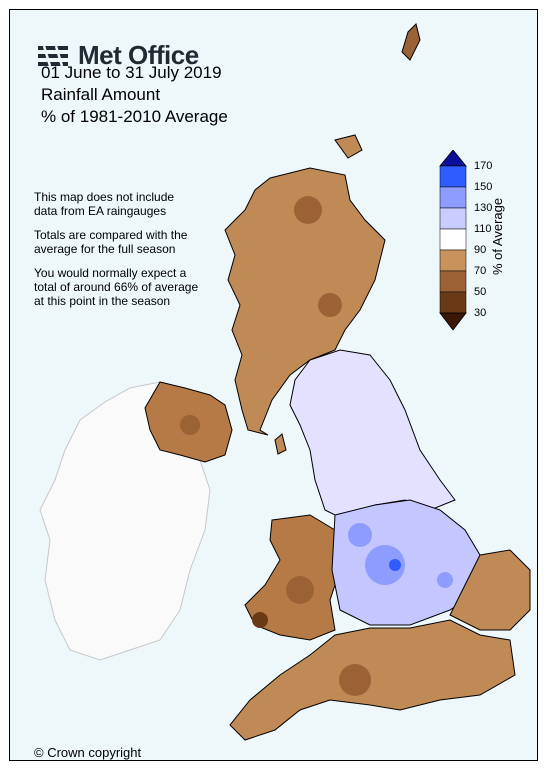 This screenshot has height=770, width=547. I want to click on tick-110: 110, so click(483, 229).